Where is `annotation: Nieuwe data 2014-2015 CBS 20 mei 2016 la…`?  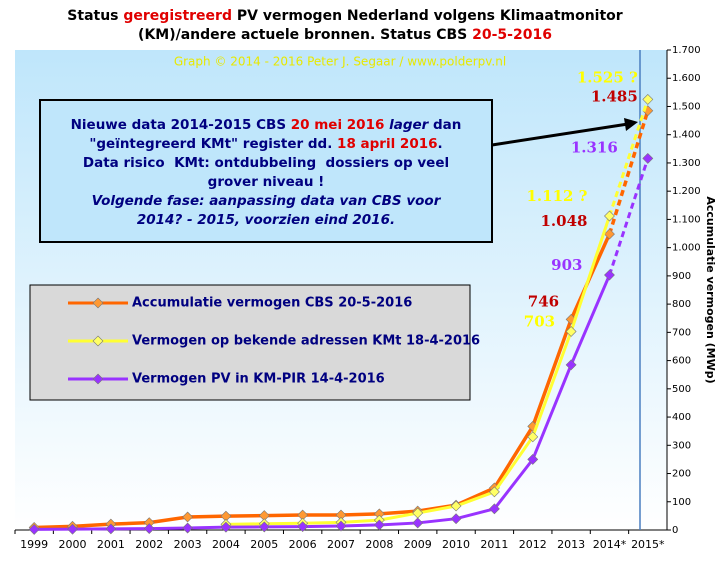 annotation: Nieuwe data 2014-2015 CBS 20 mei 2016 la… is located at coordinates (266, 172).